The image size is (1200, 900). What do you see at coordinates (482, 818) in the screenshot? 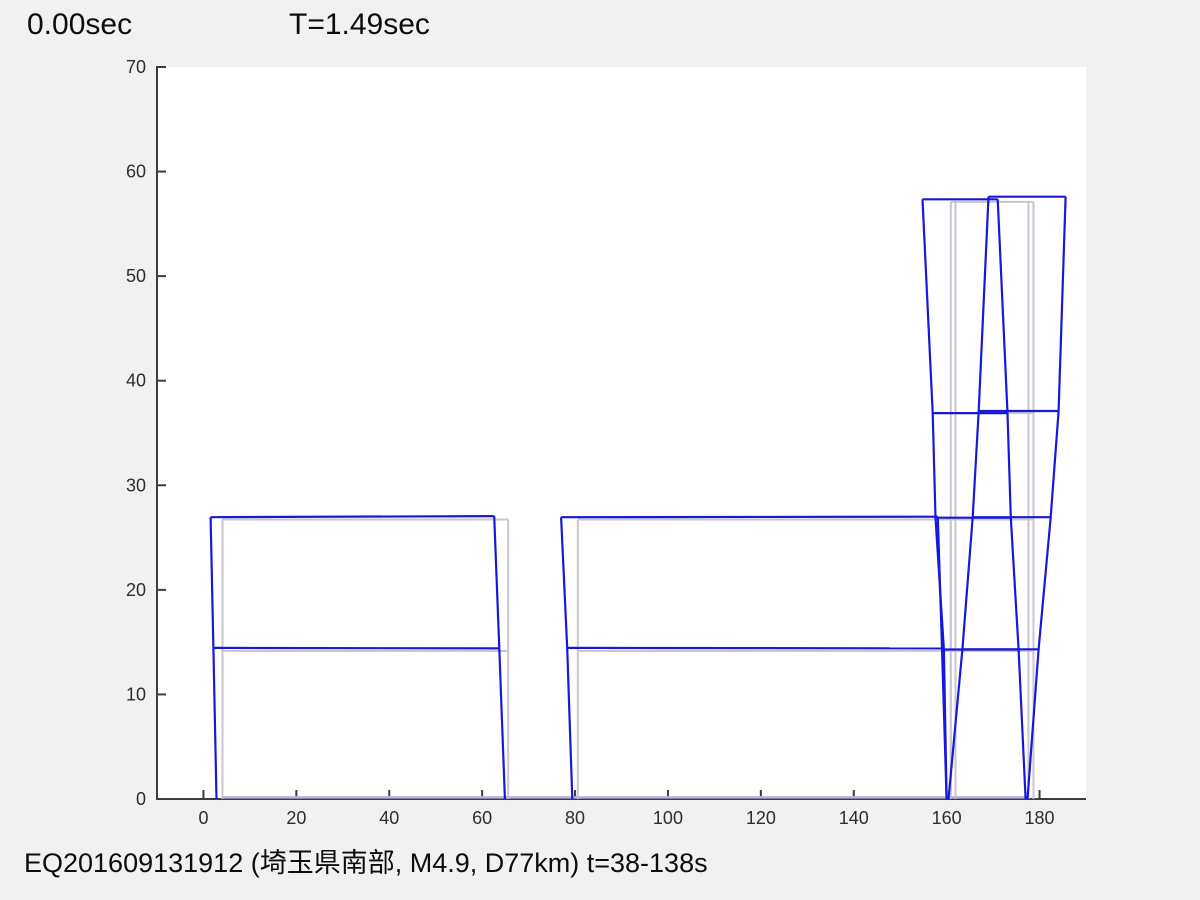
I see `x-tick-label: 60` at bounding box center [482, 818].